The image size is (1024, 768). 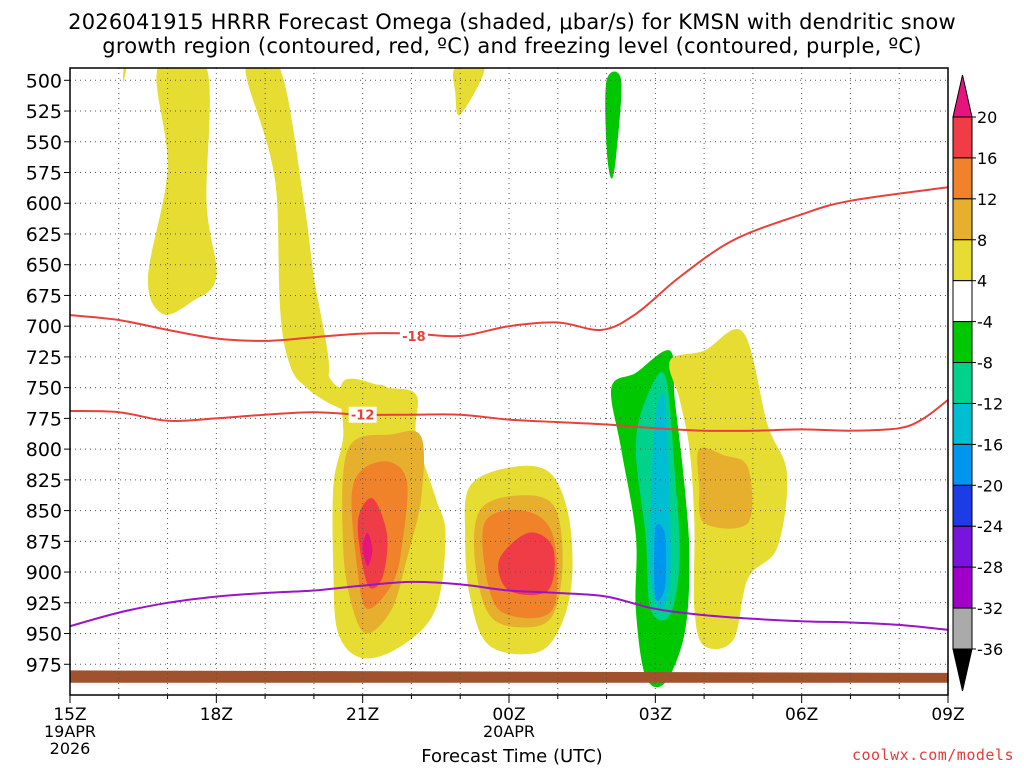 What do you see at coordinates (44, 604) in the screenshot?
I see `y-tick-label-925: 925` at bounding box center [44, 604].